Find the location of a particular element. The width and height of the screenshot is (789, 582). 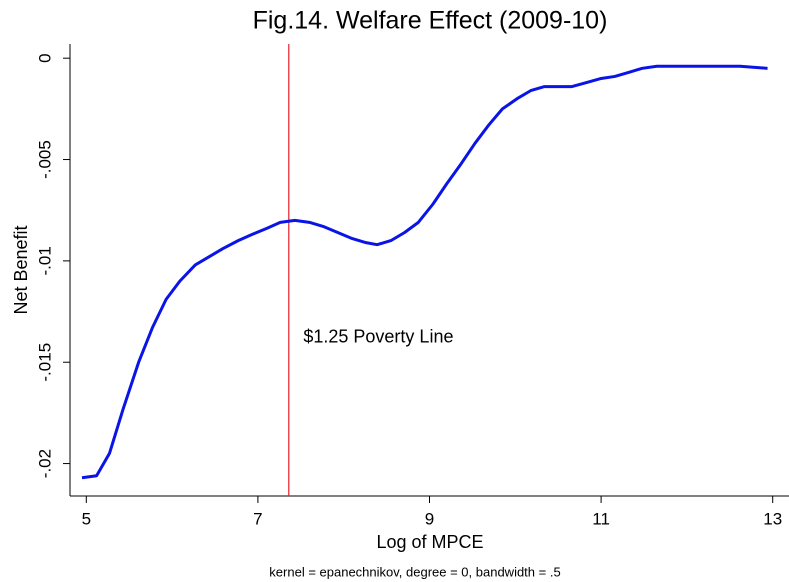

chart-title: Fig.14. Welfare Effect (2009-10) is located at coordinates (430, 21).